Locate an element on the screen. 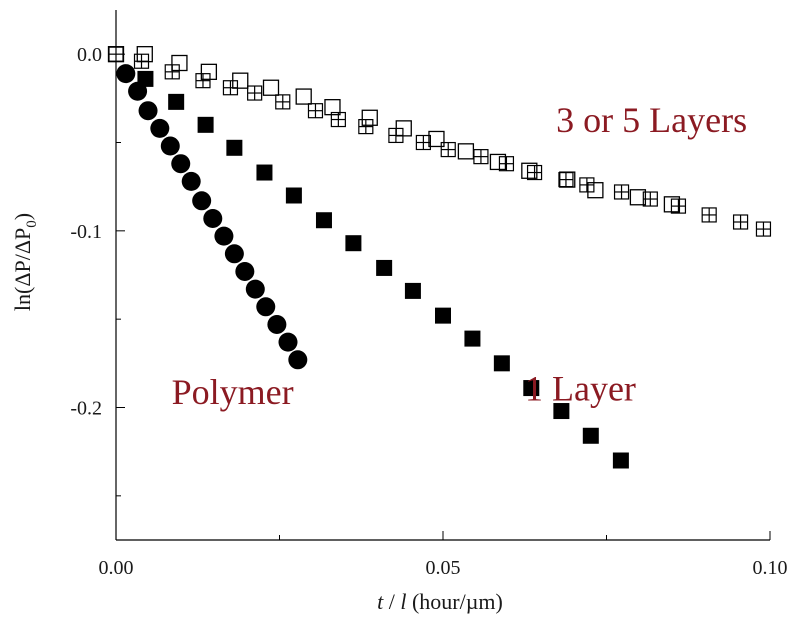 This screenshot has width=792, height=618. x-tick-label: 0.00 is located at coordinates (116, 568).